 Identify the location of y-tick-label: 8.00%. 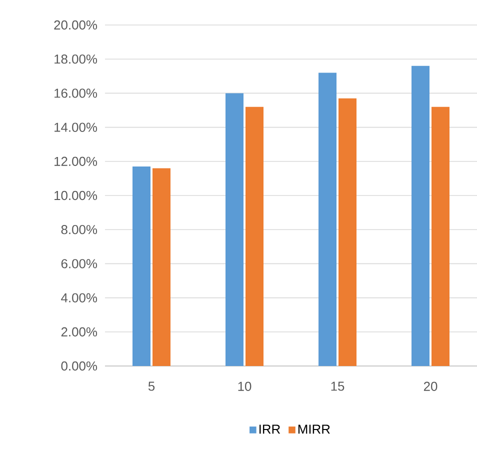
(79, 229).